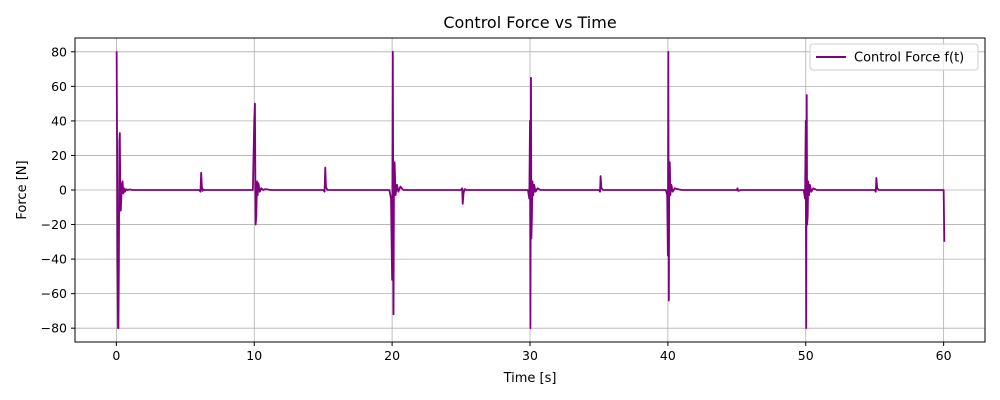  I want to click on y-tick-label: 80, so click(59, 51).